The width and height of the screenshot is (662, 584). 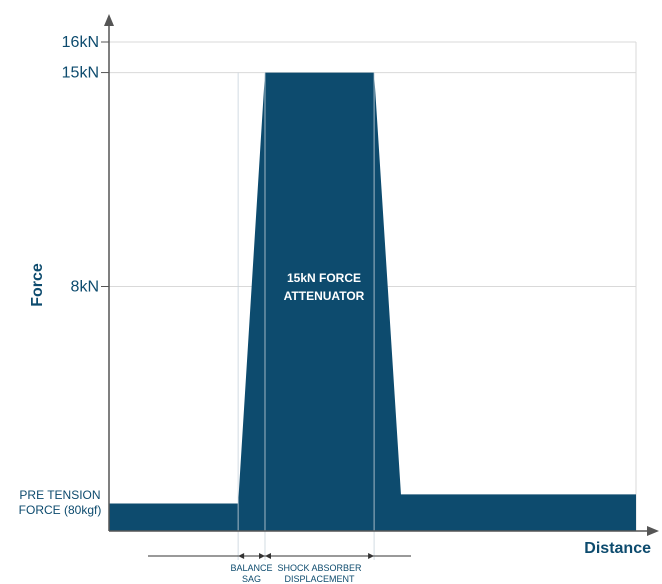 What do you see at coordinates (80, 73) in the screenshot?
I see `y-tick-label-1: 15kN` at bounding box center [80, 73].